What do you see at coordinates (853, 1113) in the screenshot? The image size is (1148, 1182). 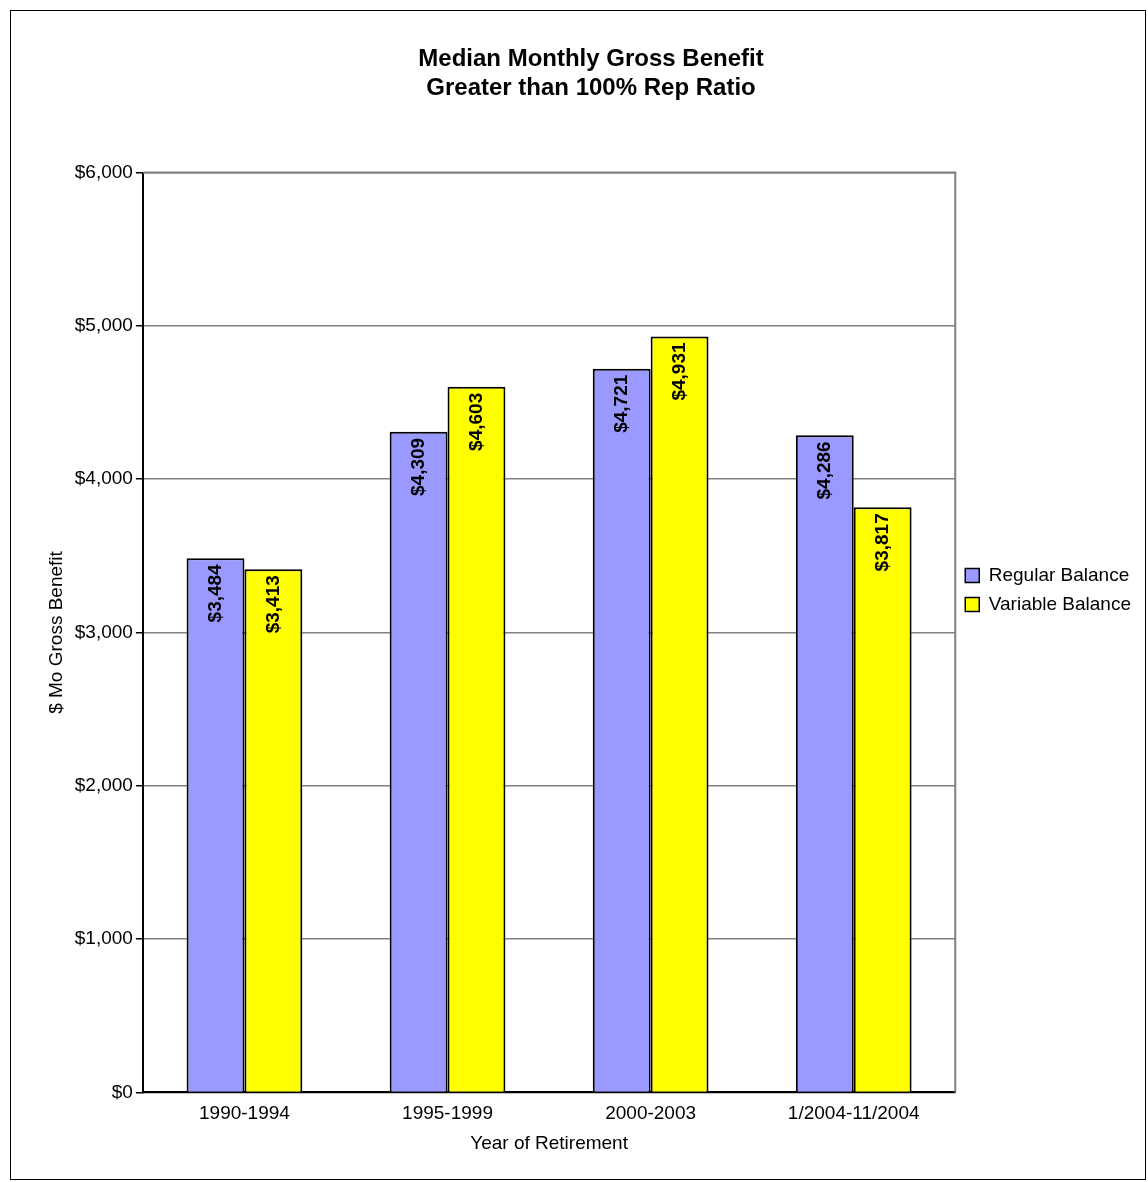 I see `x-tick-label: 1/2004-11/2004` at bounding box center [853, 1113].